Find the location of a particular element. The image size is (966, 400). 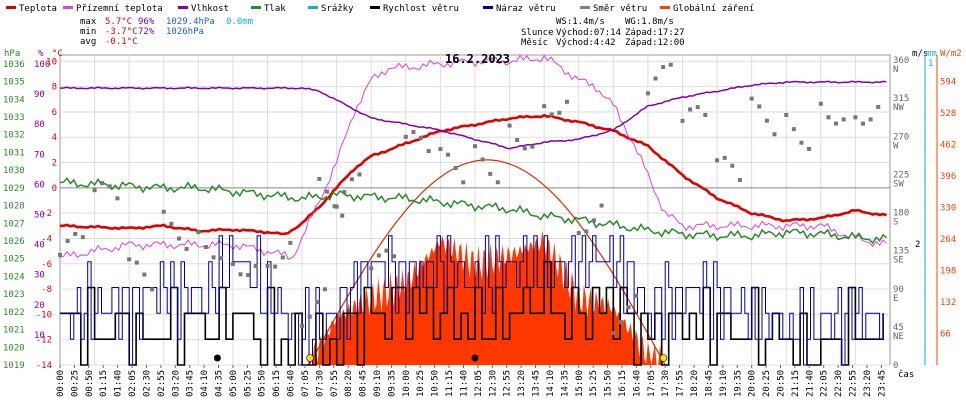

x-tick-label: 02:30 is located at coordinates (147, 383).